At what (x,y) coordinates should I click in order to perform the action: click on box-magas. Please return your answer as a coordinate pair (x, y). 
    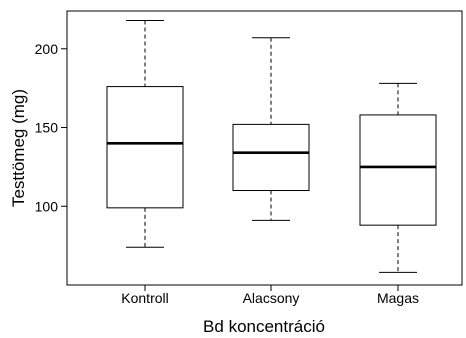
    Looking at the image, I should click on (398, 177).